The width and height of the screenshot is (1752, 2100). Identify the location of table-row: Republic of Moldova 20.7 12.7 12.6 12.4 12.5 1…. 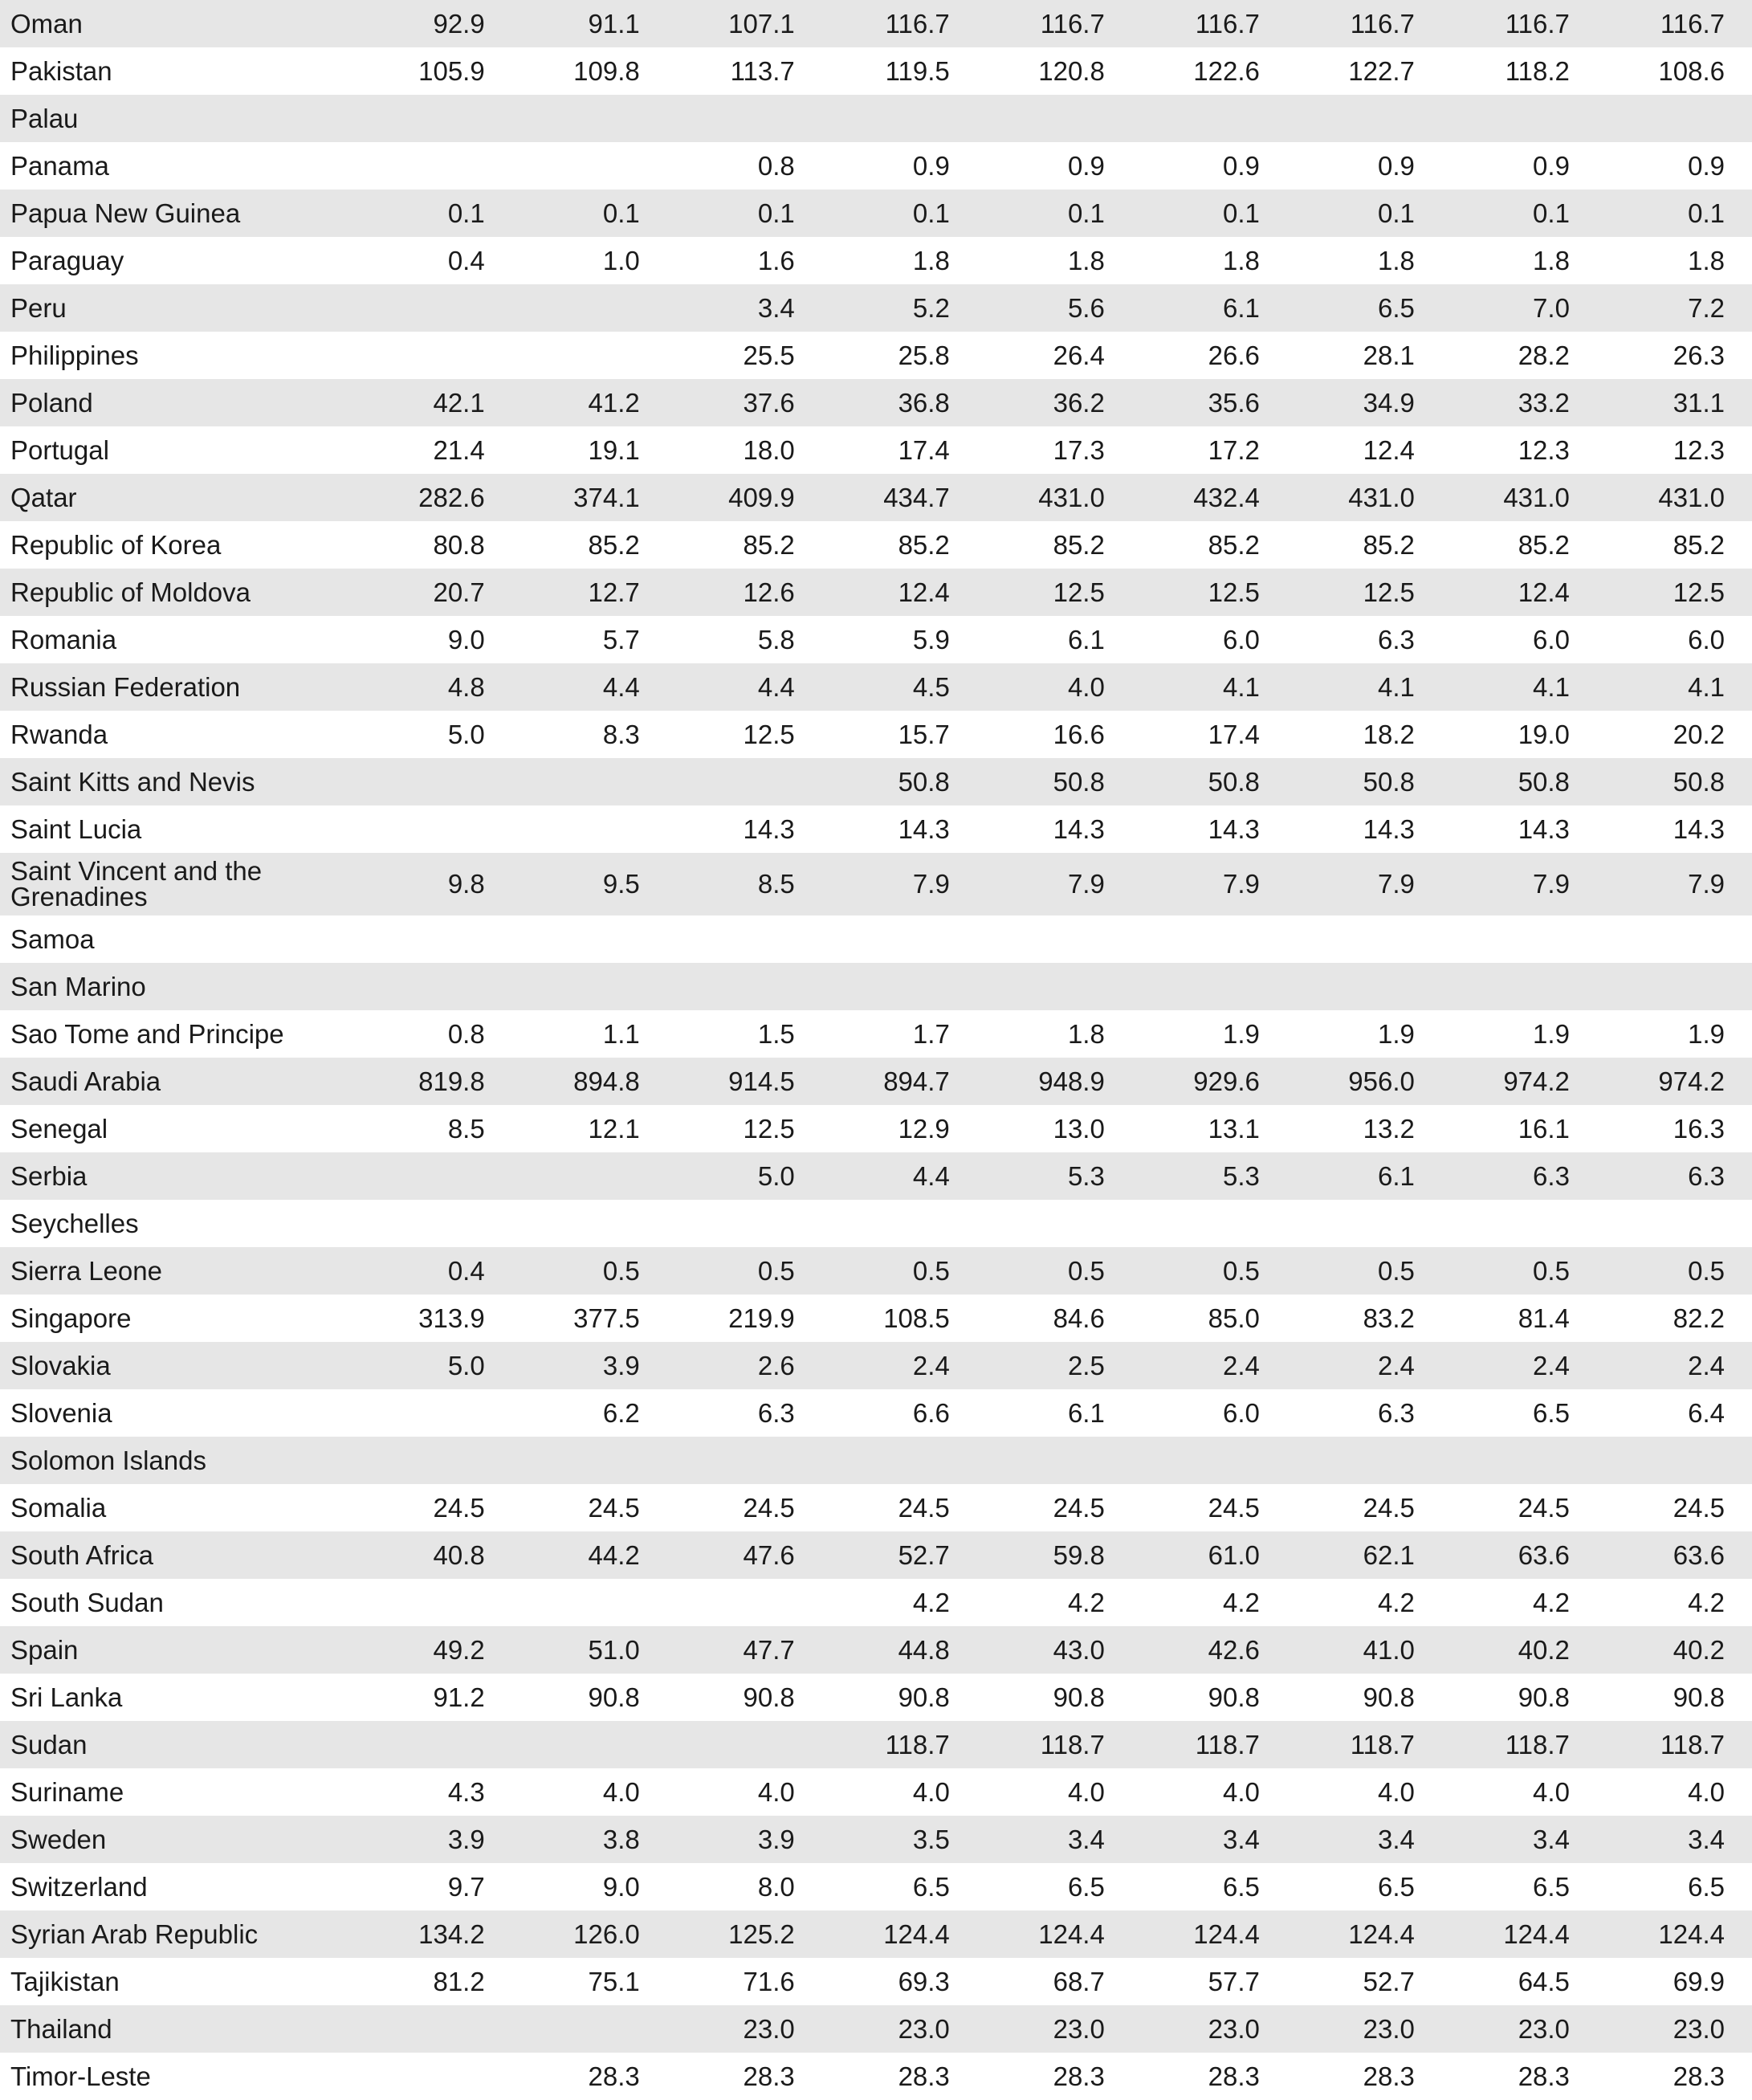
(876, 592).